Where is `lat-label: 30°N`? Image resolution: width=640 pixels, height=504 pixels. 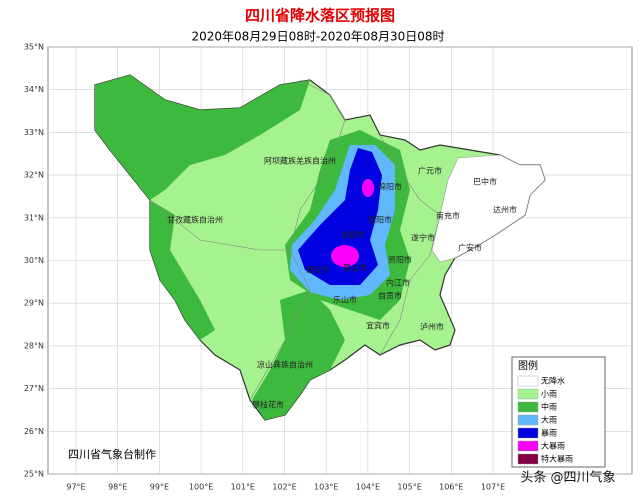
lat-label: 30°N is located at coordinates (34, 260).